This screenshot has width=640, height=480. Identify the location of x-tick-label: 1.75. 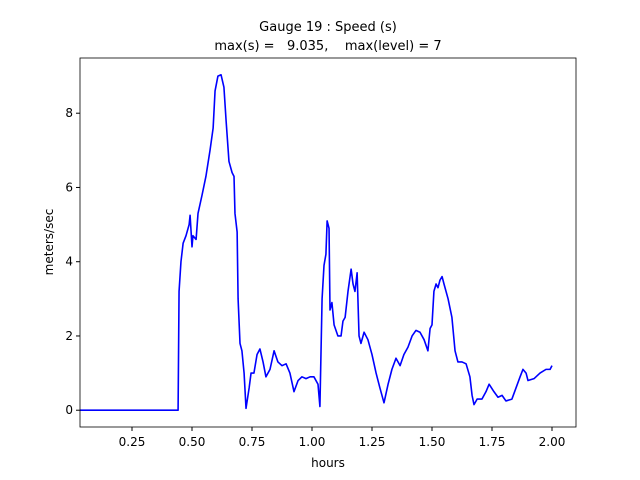
(492, 442).